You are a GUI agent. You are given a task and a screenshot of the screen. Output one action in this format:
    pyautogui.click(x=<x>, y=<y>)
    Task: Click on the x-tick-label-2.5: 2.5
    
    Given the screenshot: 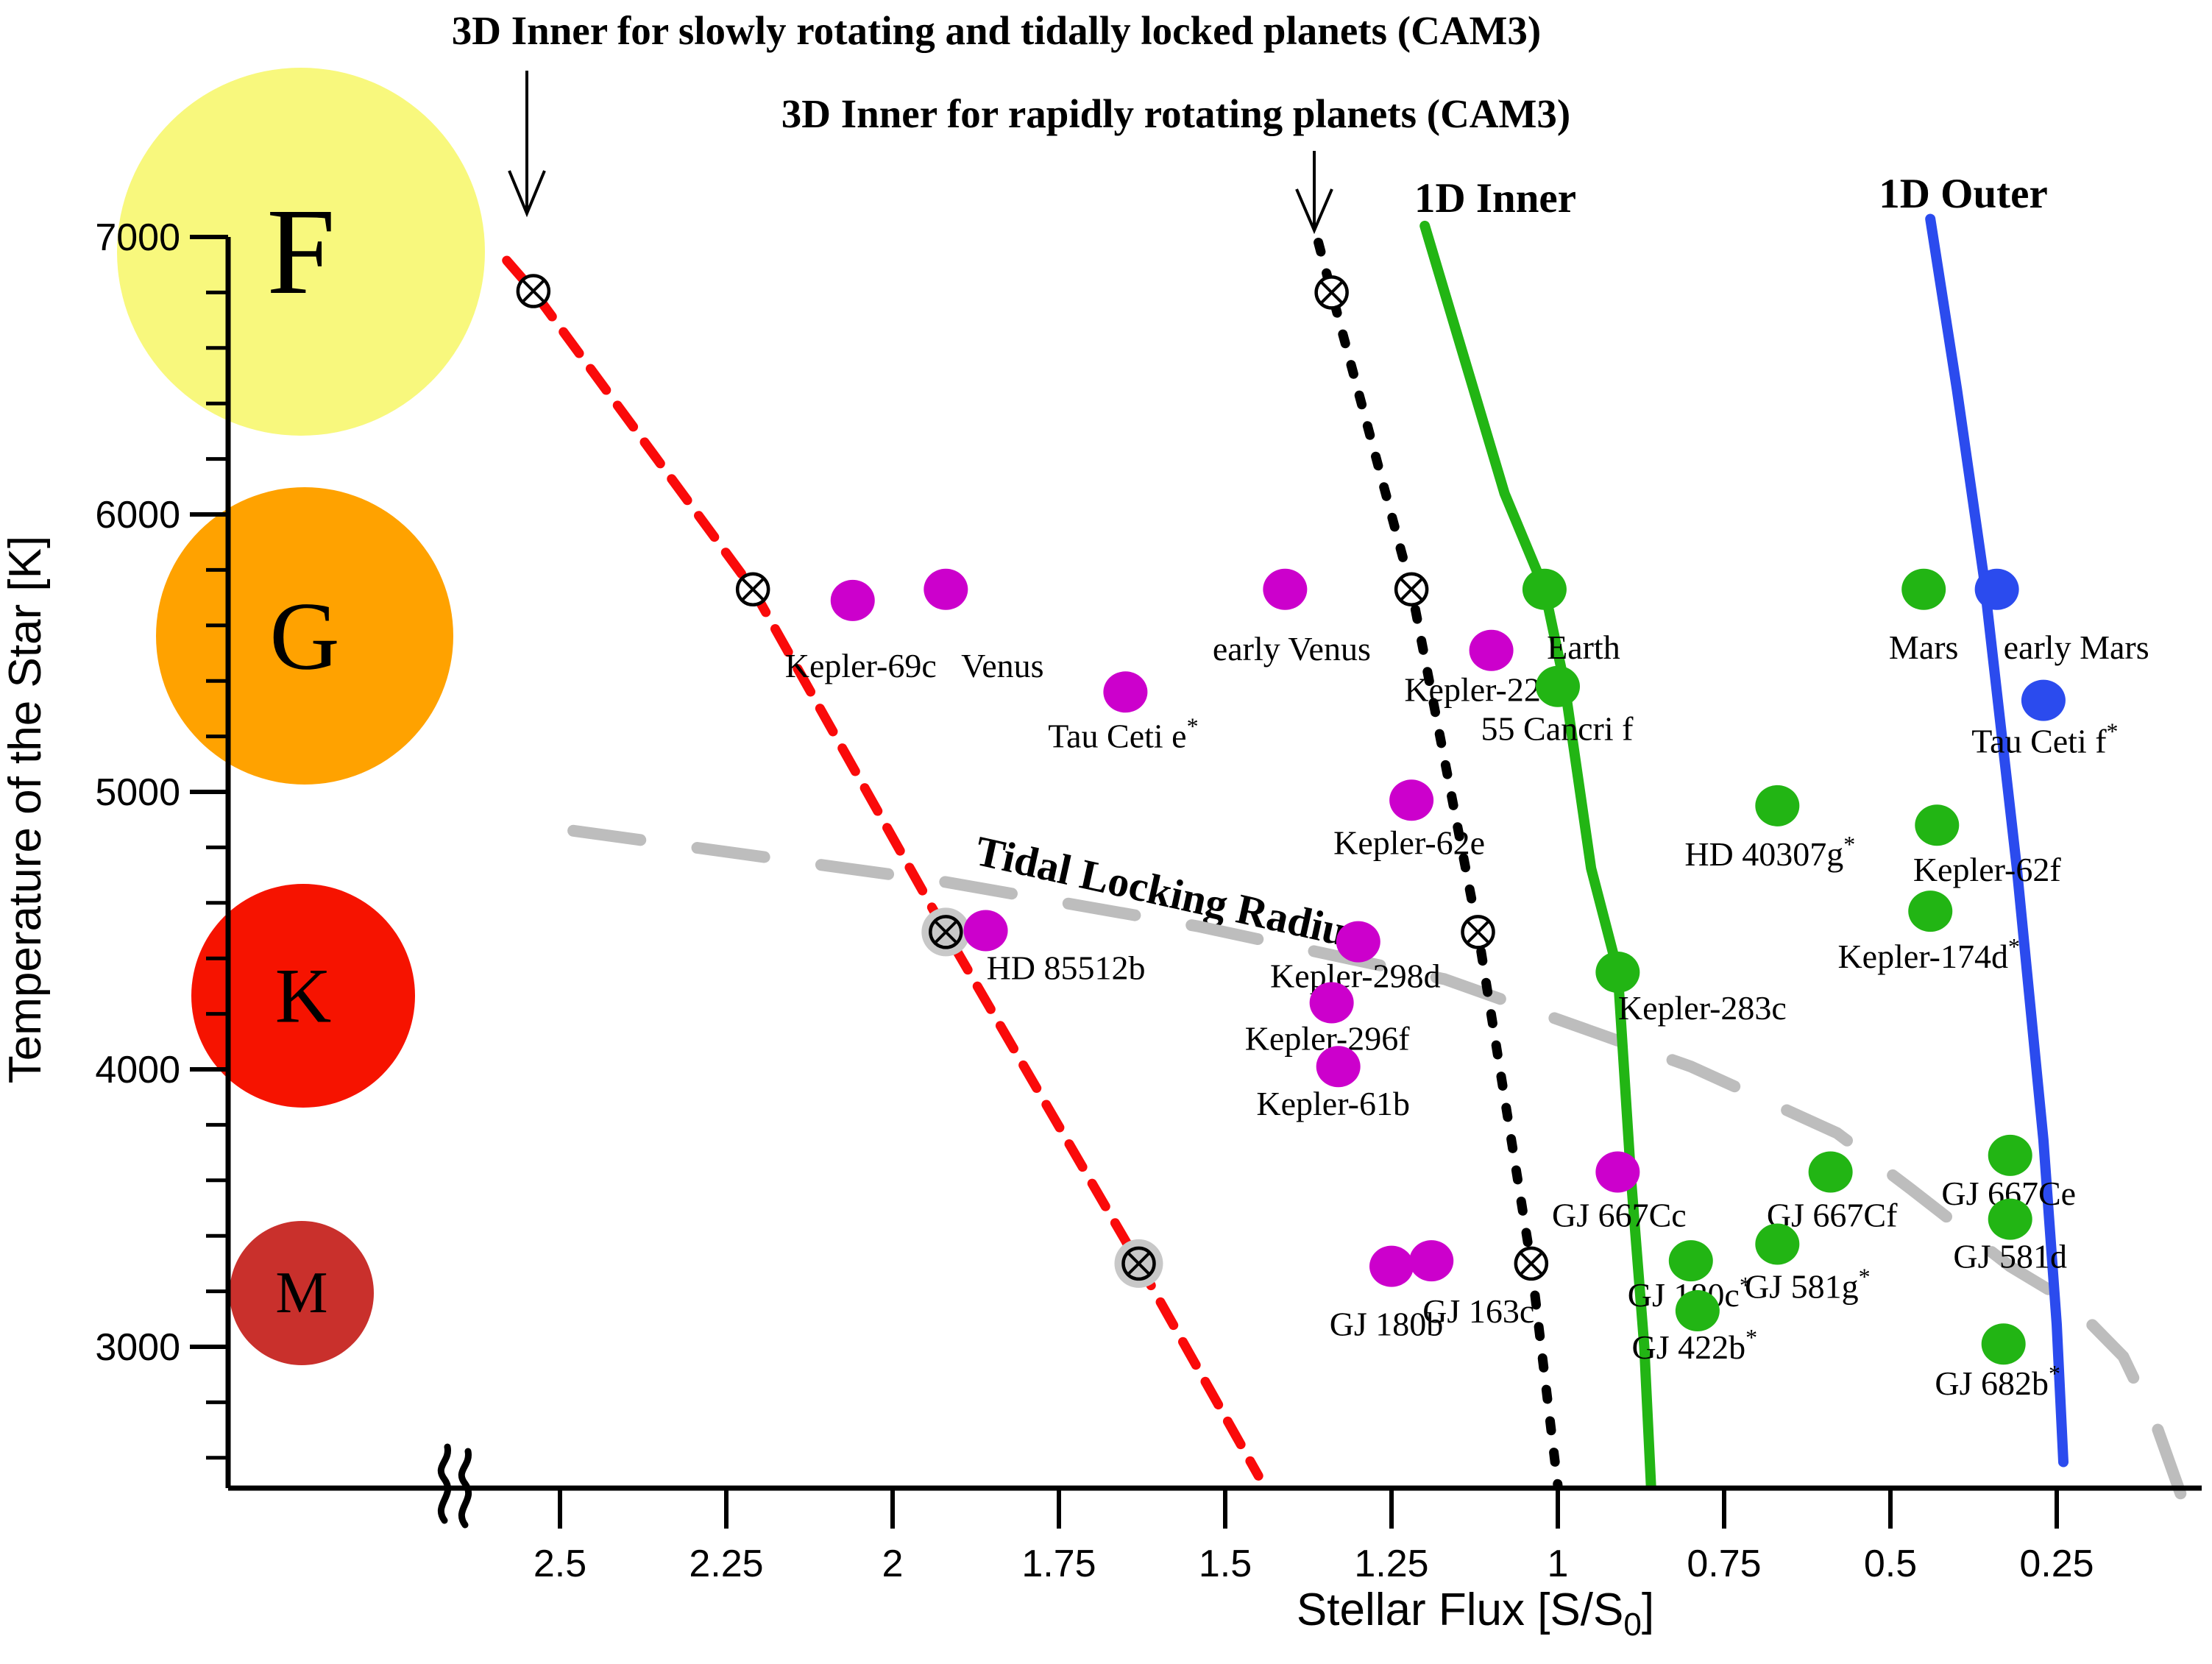 What is the action you would take?
    pyautogui.click(x=560, y=1564)
    